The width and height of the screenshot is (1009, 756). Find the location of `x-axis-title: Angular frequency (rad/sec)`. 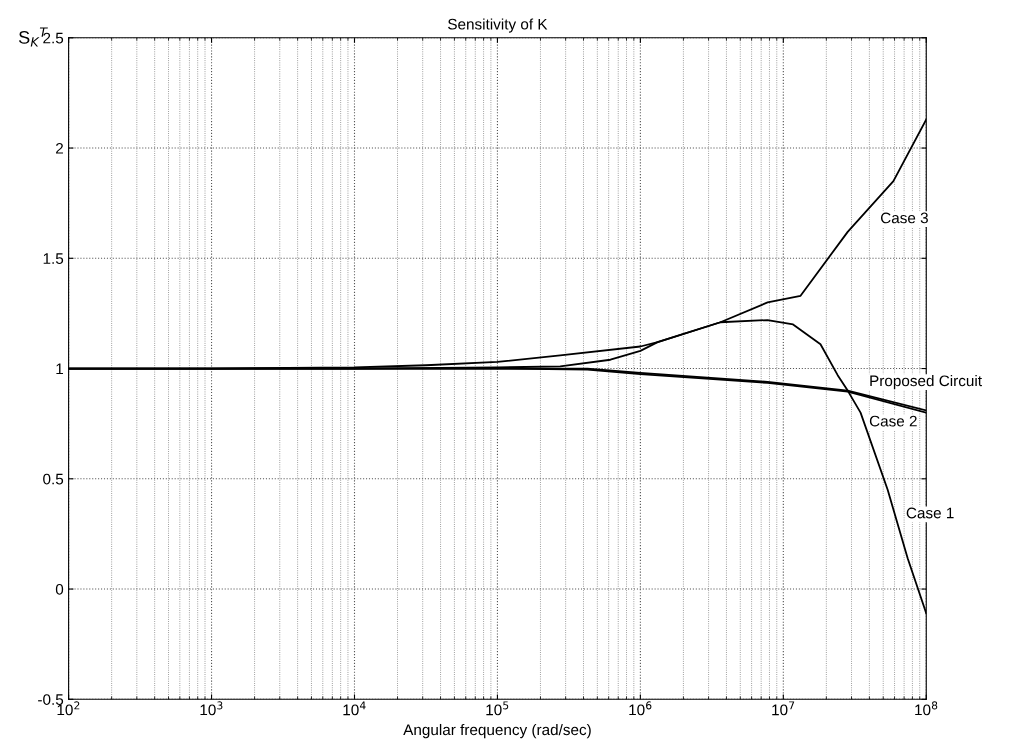

x-axis-title: Angular frequency (rad/sec) is located at coordinates (497, 731).